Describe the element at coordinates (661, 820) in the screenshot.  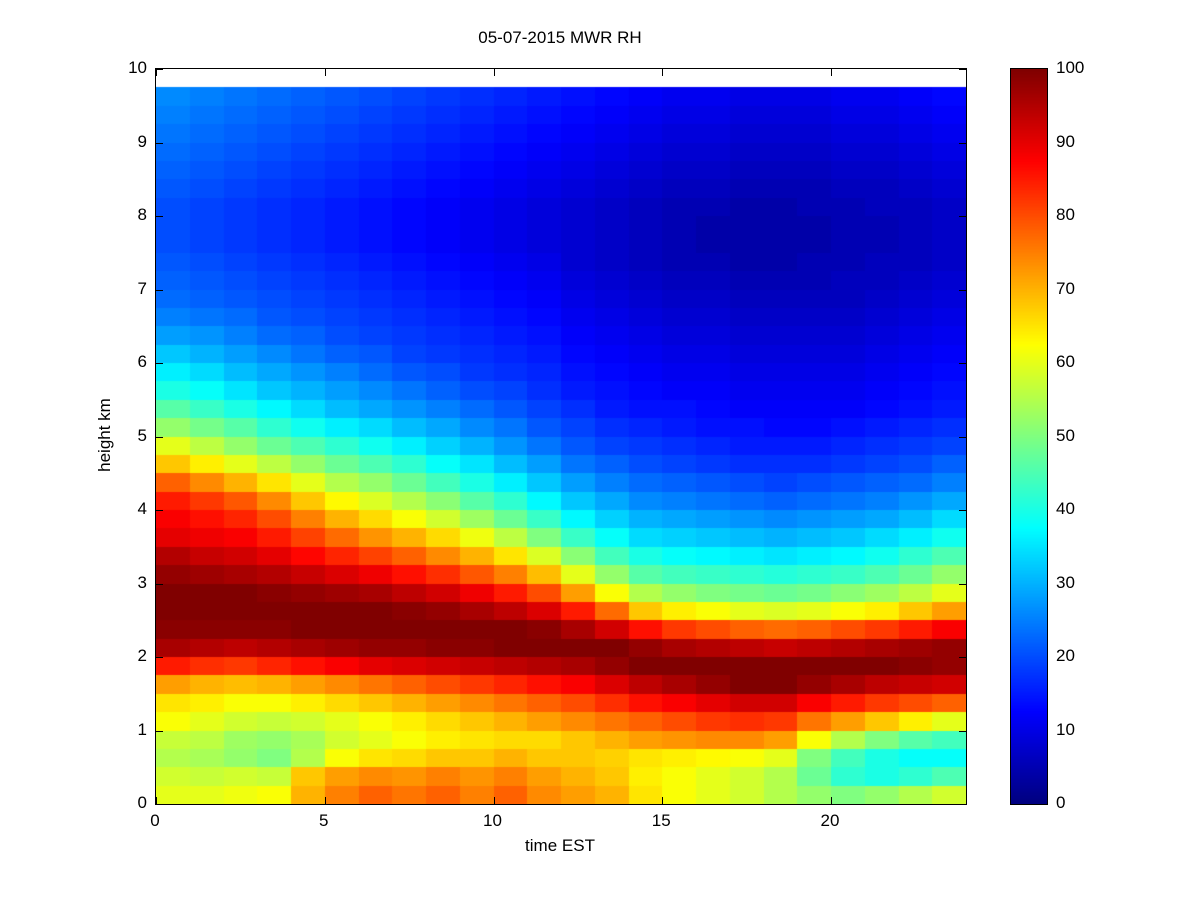
I see `x-tick-label: 15` at that location.